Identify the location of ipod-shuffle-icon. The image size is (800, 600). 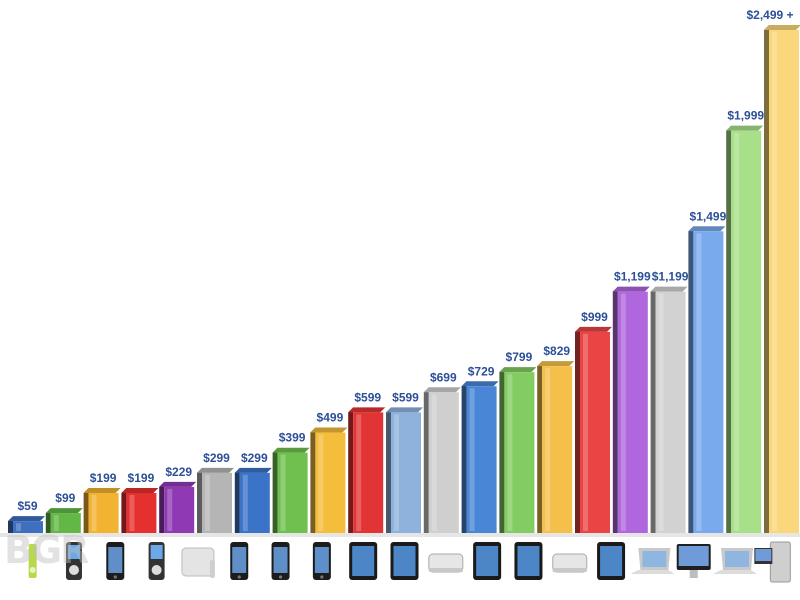
(32, 561).